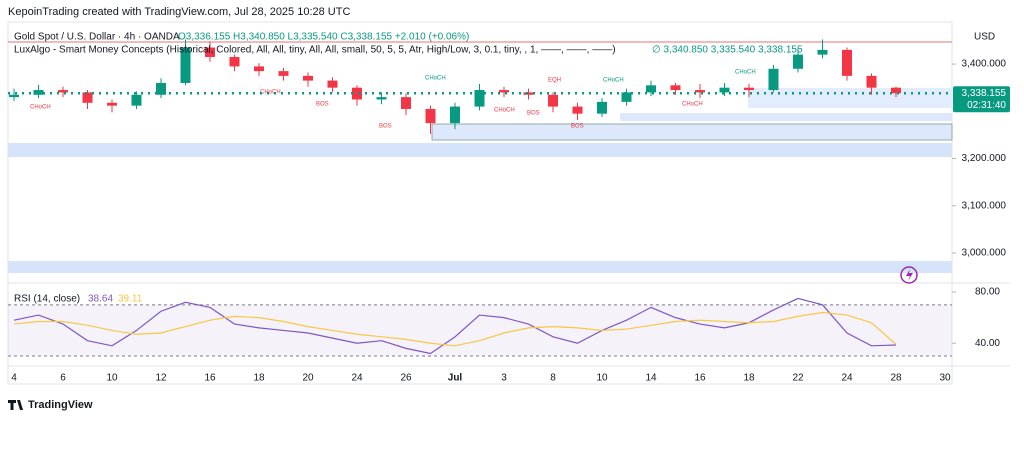  What do you see at coordinates (896, 378) in the screenshot?
I see `x-tick-label: 28` at bounding box center [896, 378].